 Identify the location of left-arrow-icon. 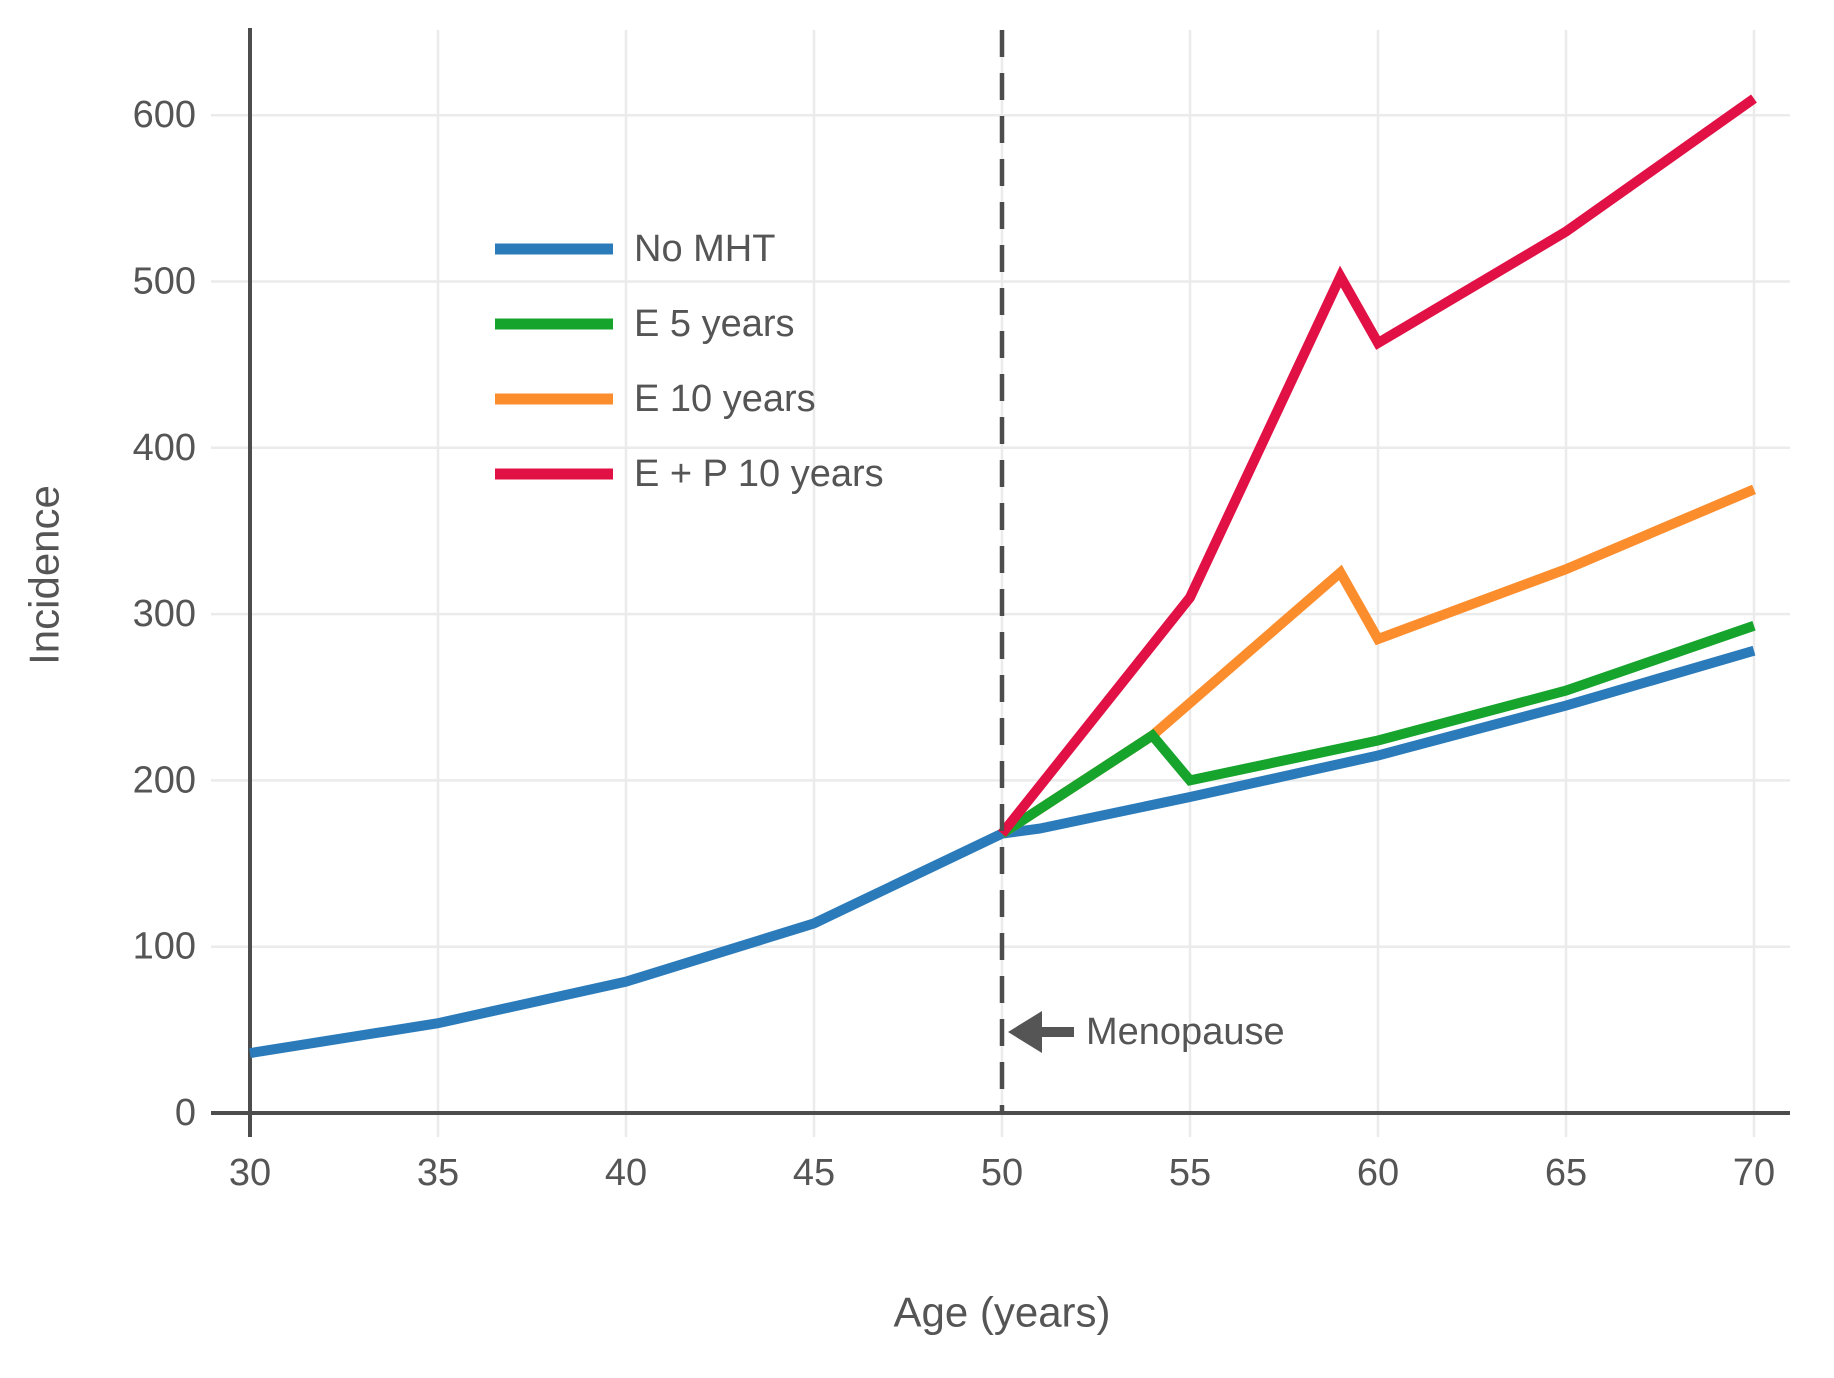
(1025, 1032).